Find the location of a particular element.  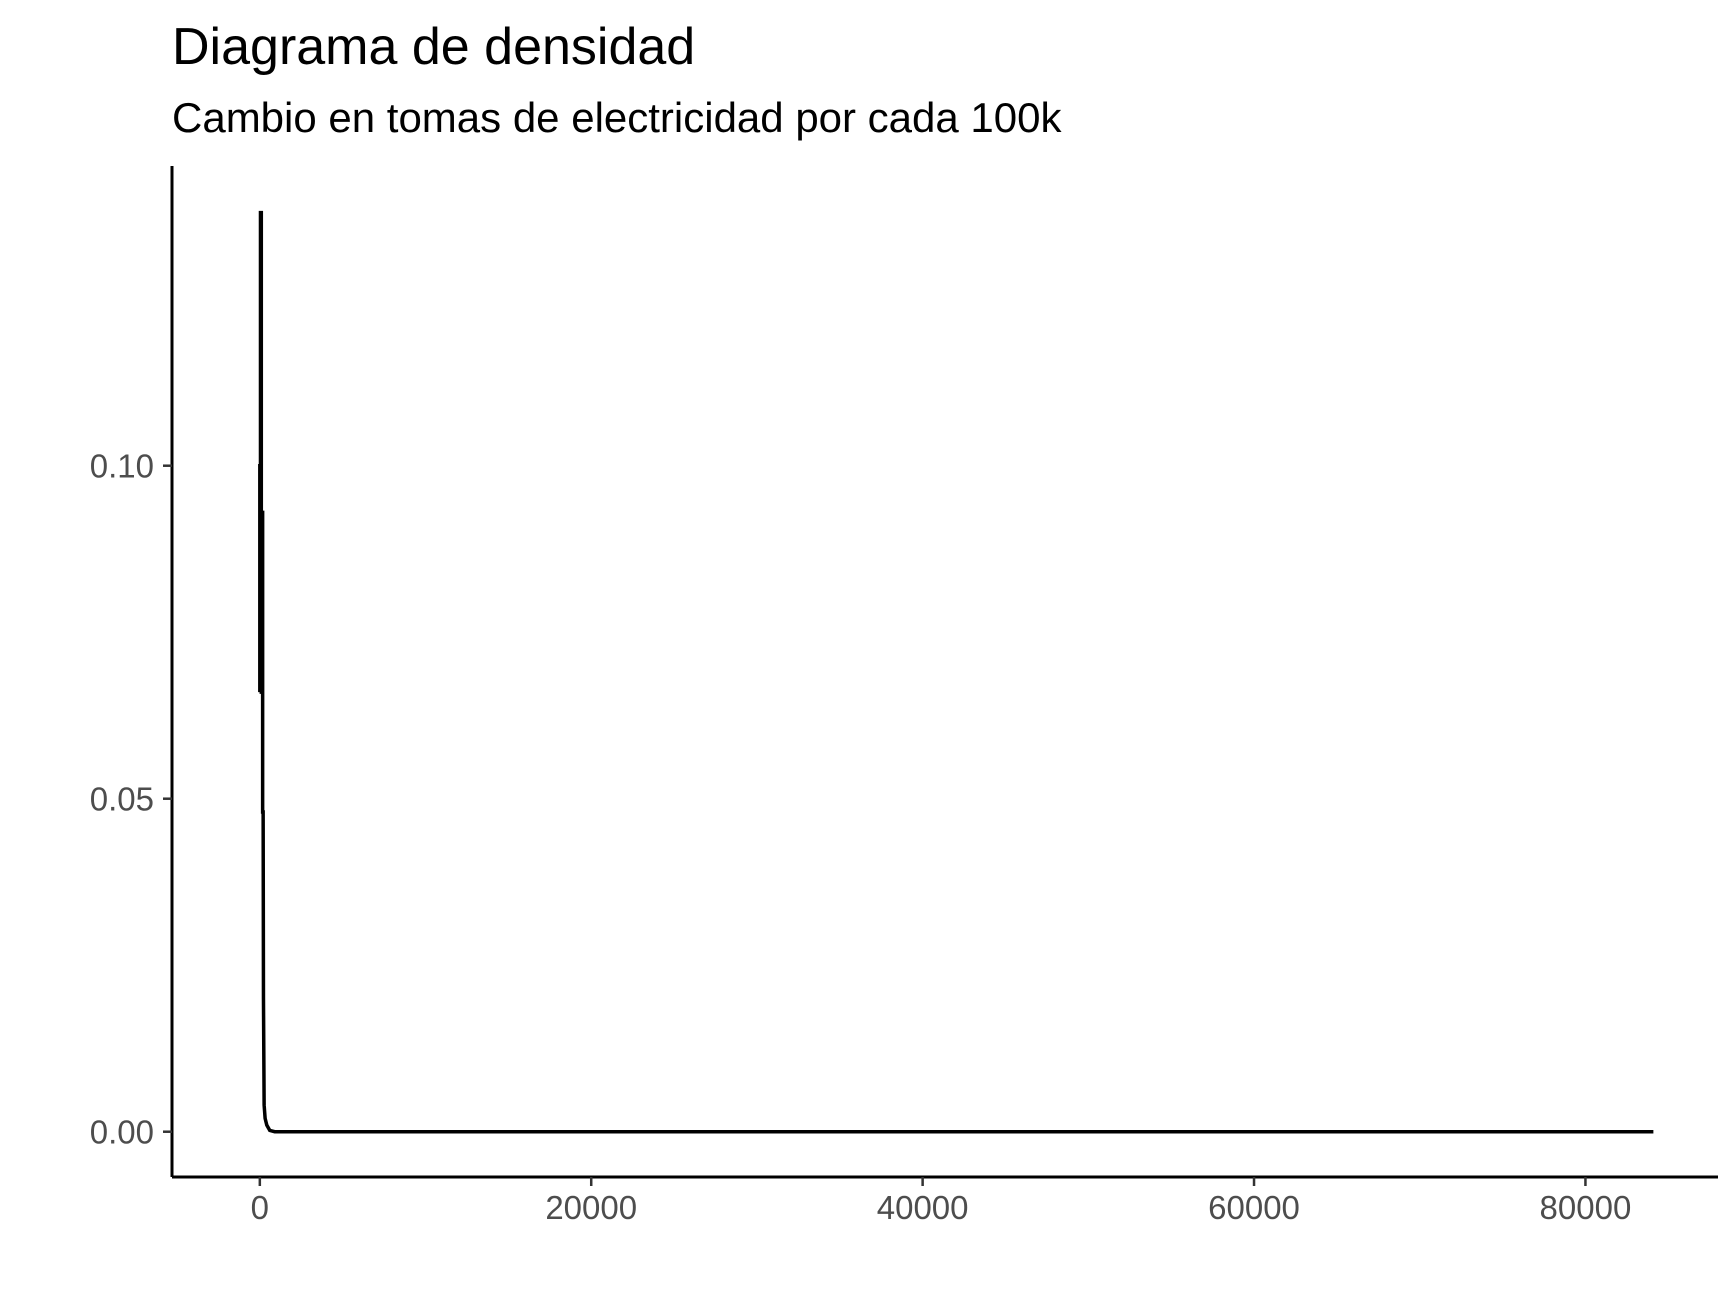

x-tick-label: 40000 is located at coordinates (923, 1207).